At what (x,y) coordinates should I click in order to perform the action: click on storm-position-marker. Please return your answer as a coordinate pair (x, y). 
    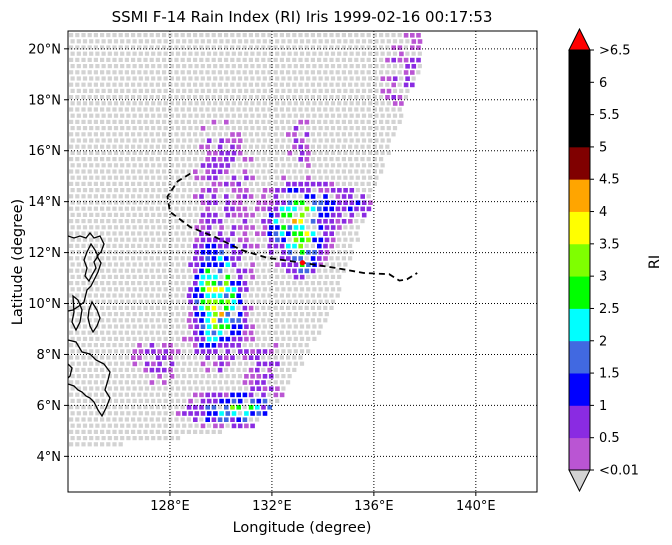
    Looking at the image, I should click on (302, 263).